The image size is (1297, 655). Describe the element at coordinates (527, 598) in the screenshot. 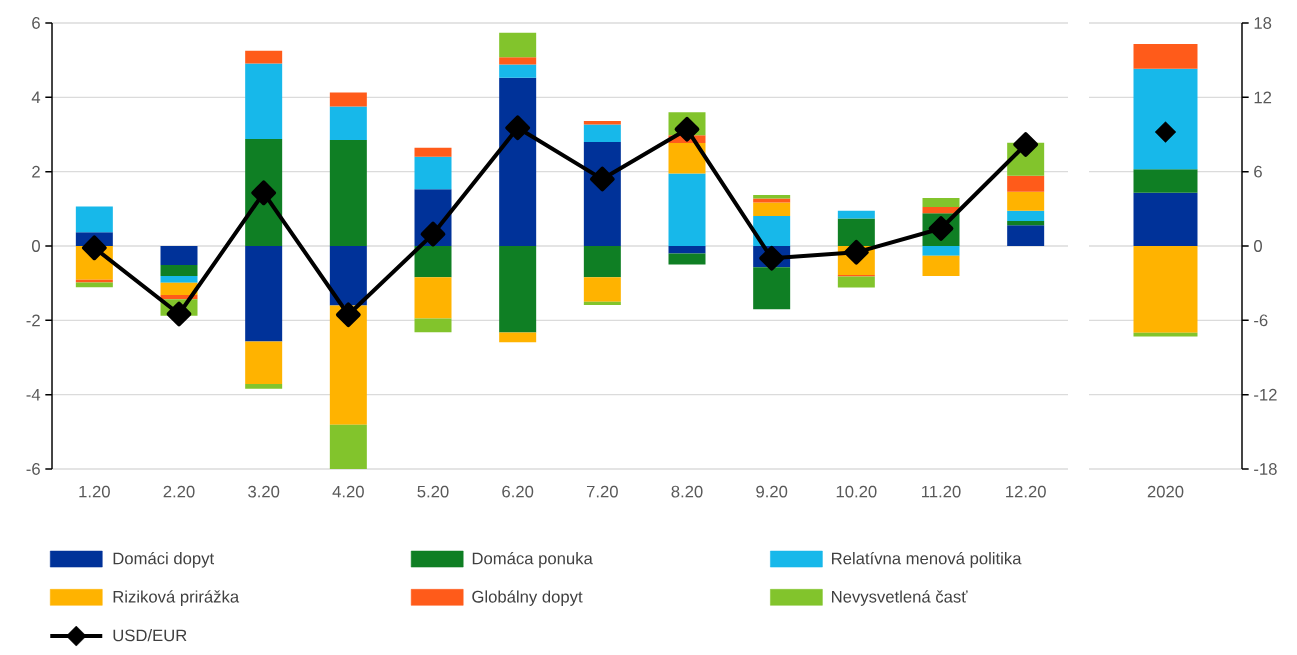

I see `legend-label: Globálny dopyt` at that location.